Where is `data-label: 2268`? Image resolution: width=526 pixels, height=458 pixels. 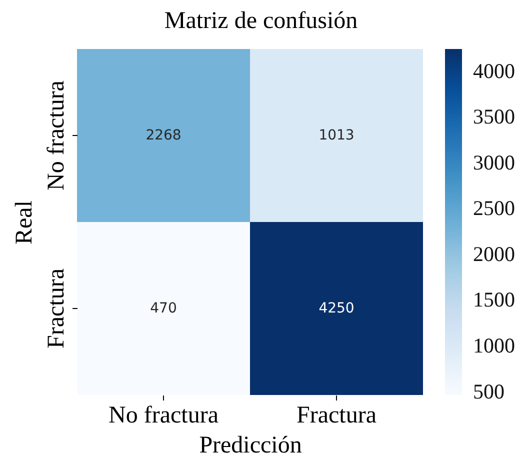 data-label: 2268 is located at coordinates (164, 136).